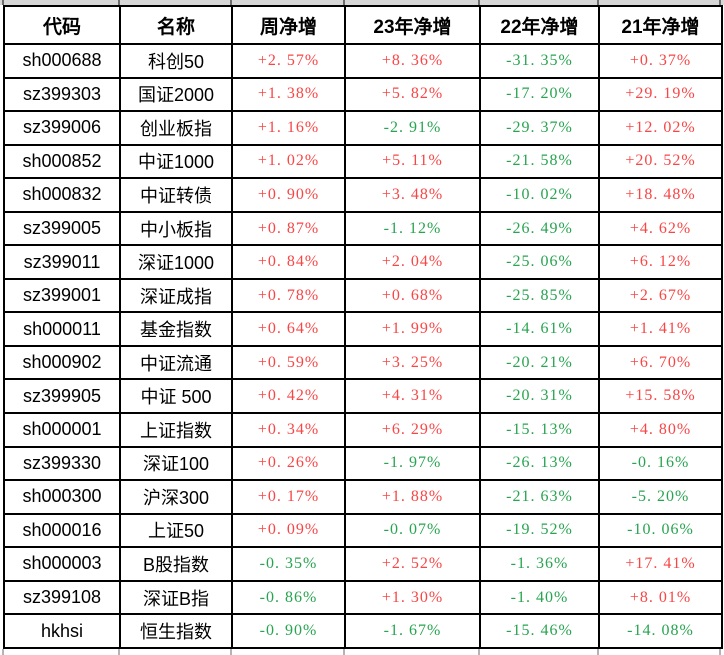  What do you see at coordinates (176, 94) in the screenshot?
I see `index-name-cell: 国证2000` at bounding box center [176, 94].